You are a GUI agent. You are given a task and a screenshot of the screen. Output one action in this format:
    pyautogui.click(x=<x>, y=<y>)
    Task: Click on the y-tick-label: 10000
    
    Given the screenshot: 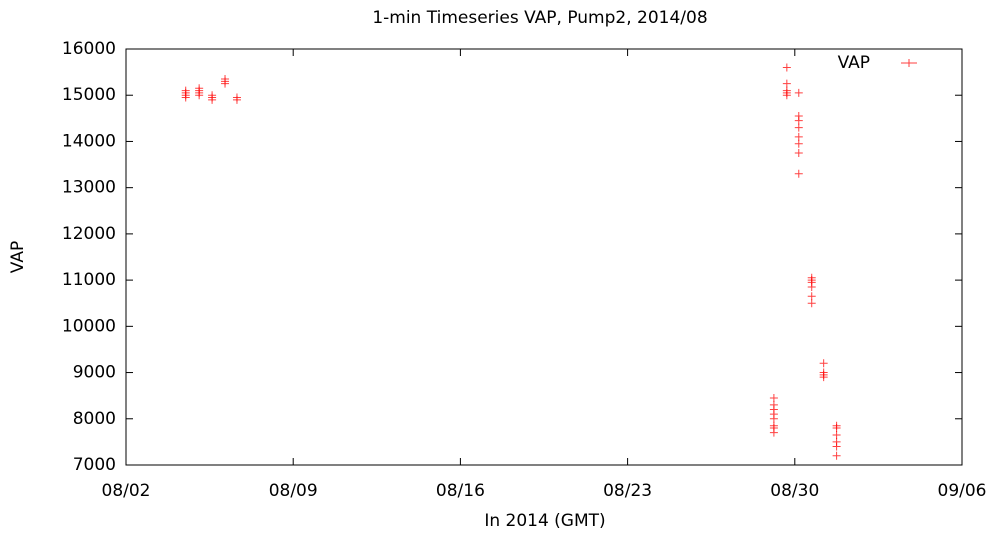 What is the action you would take?
    pyautogui.click(x=89, y=326)
    